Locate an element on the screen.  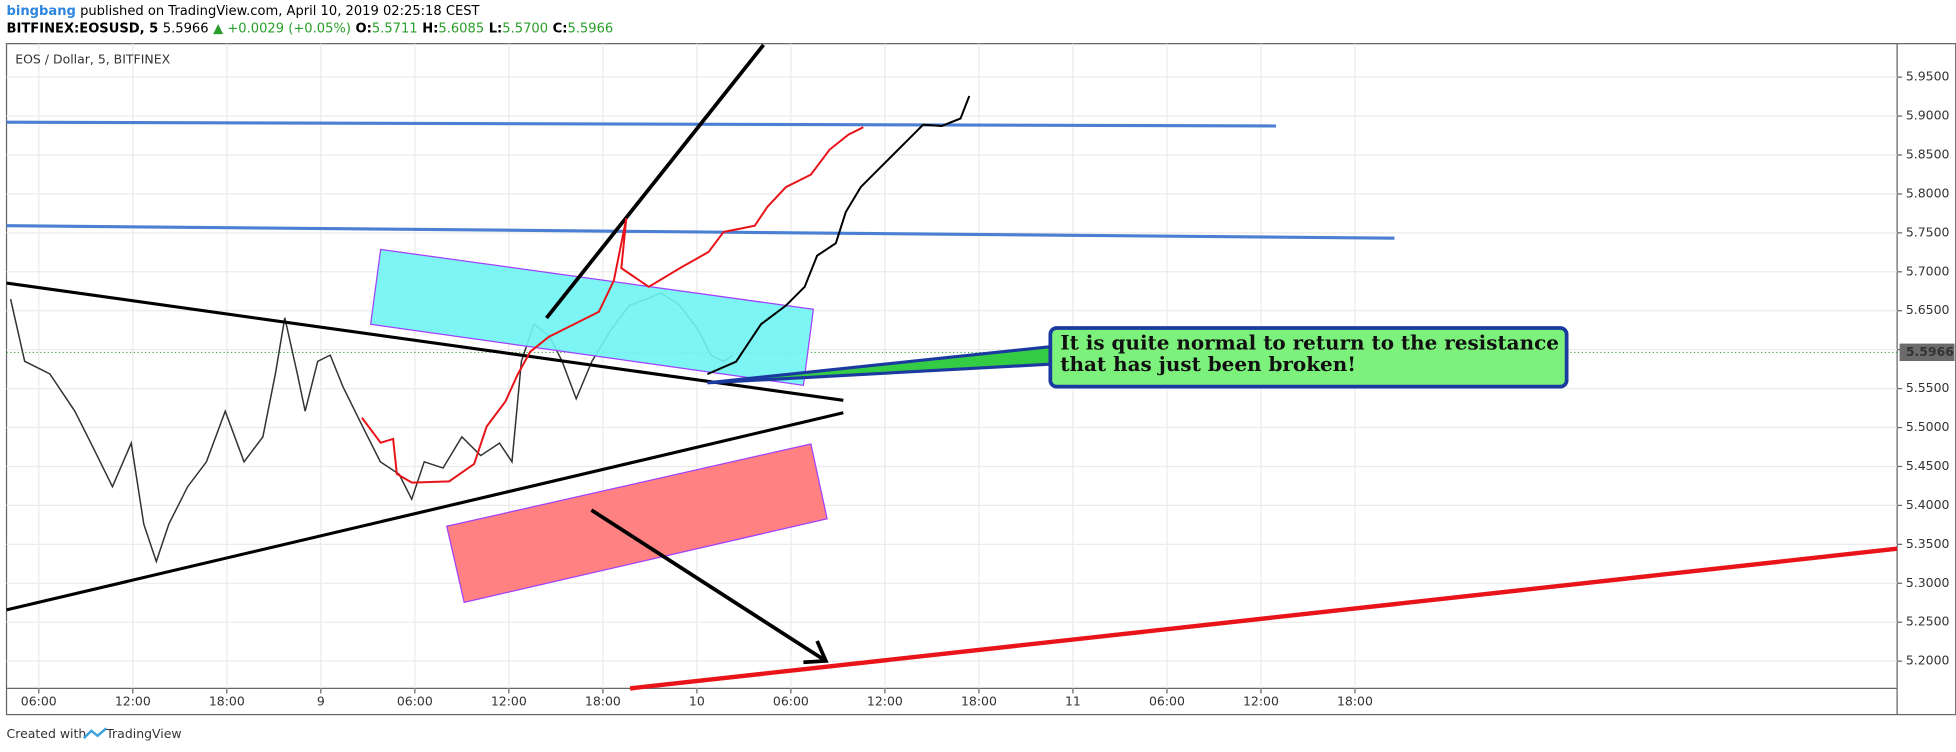
last-price-tag is located at coordinates (1927, 352).